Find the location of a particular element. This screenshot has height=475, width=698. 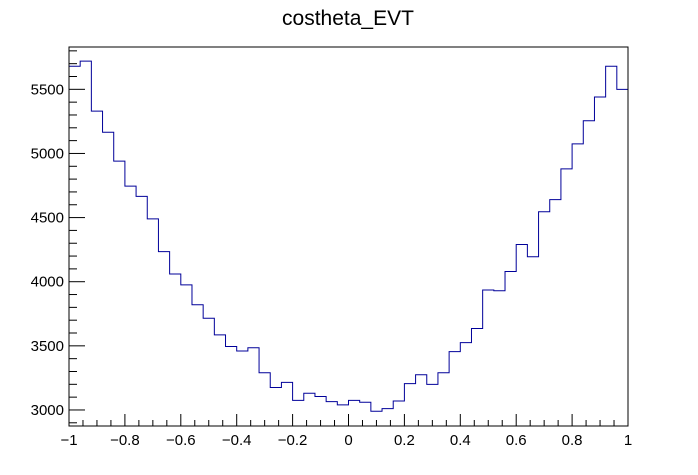

y-tick-label: 3000 is located at coordinates (47, 410).